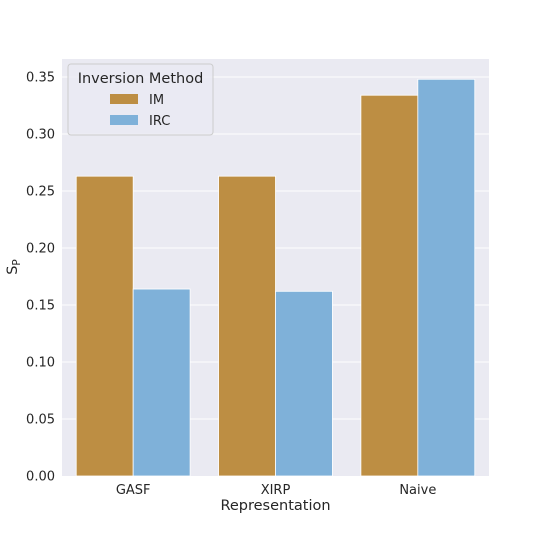  I want to click on legend-label-im: IM, so click(156, 100).